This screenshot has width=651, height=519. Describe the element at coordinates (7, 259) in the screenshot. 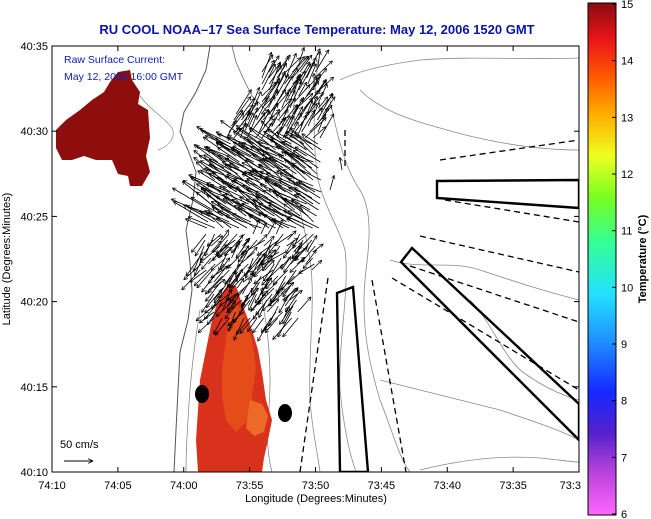

I see `y-axis-label: Latitude (Degrees:Minutes)` at that location.